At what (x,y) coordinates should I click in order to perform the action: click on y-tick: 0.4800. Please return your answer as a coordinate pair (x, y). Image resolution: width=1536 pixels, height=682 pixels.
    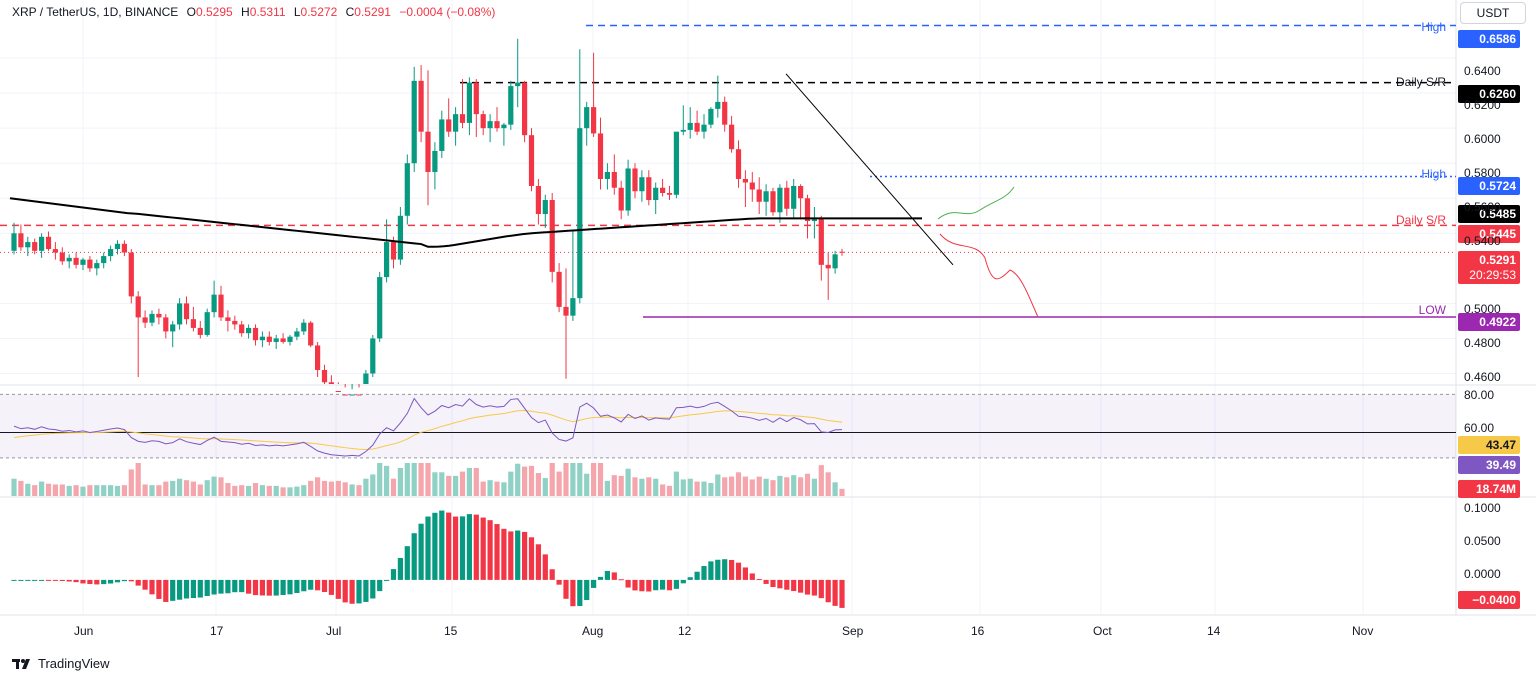
    Looking at the image, I should click on (1482, 343).